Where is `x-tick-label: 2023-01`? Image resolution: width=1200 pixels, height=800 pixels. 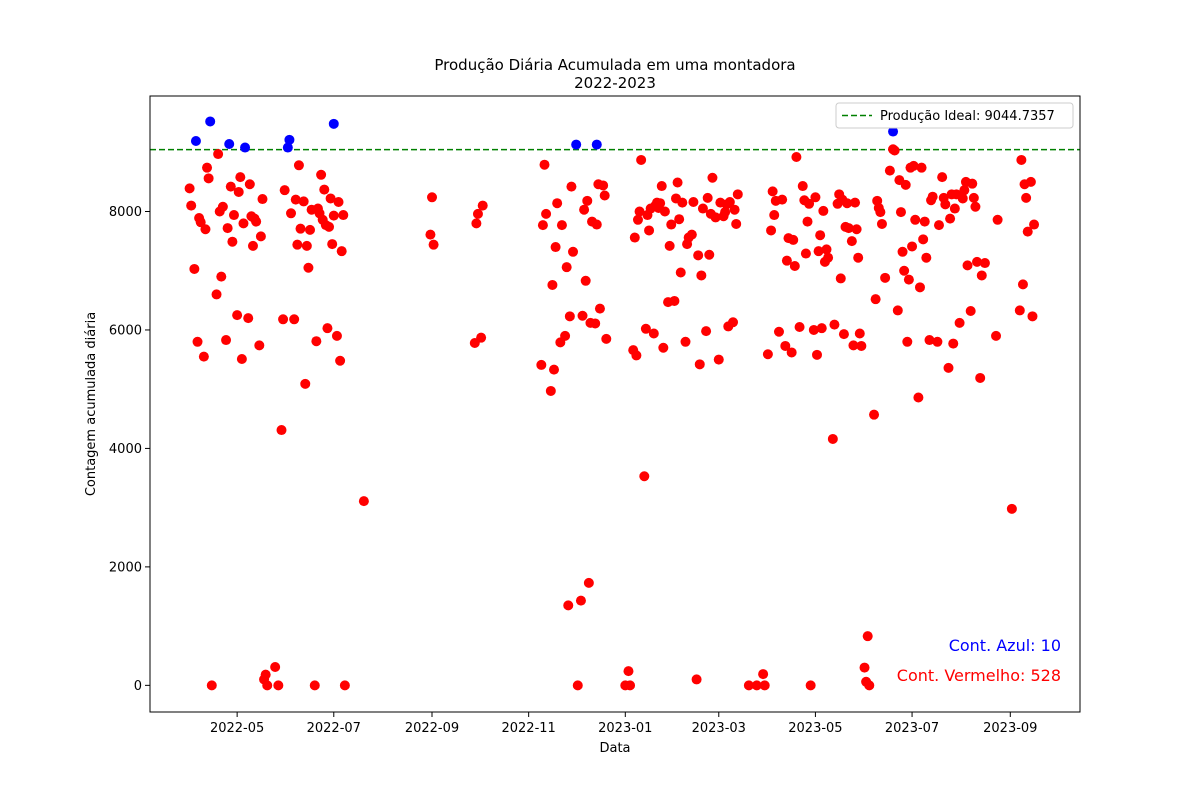 x-tick-label: 2023-01 is located at coordinates (625, 728).